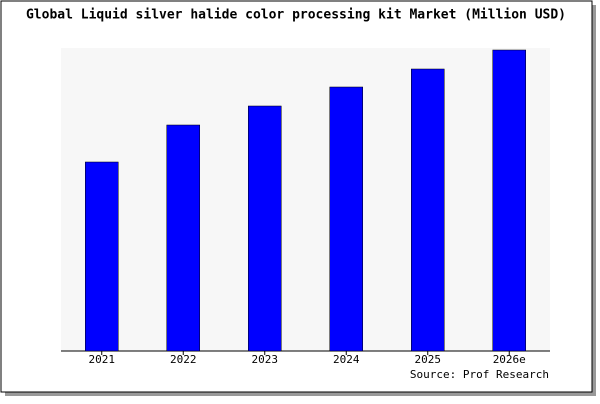  Describe the element at coordinates (428, 359) in the screenshot. I see `x-tick-label: 2025` at that location.